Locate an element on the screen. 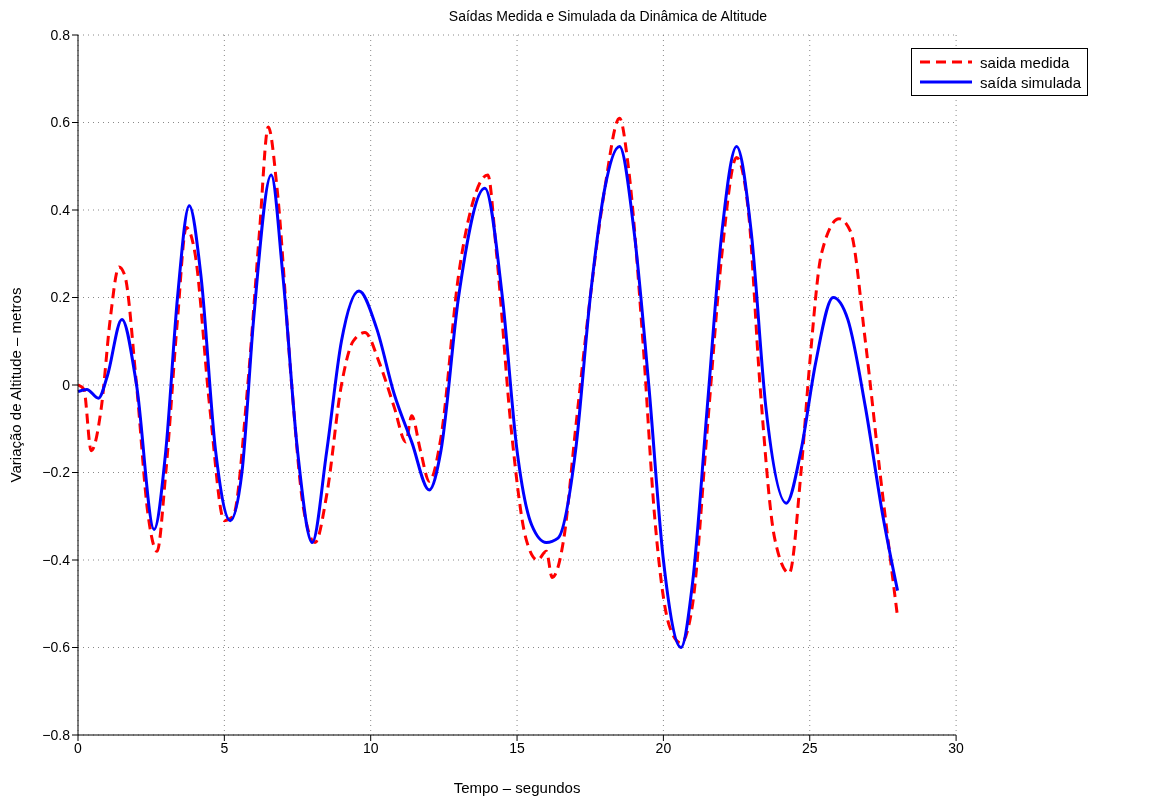 The image size is (1162, 810). x-axis-title: Tempo – segundos is located at coordinates (517, 787).